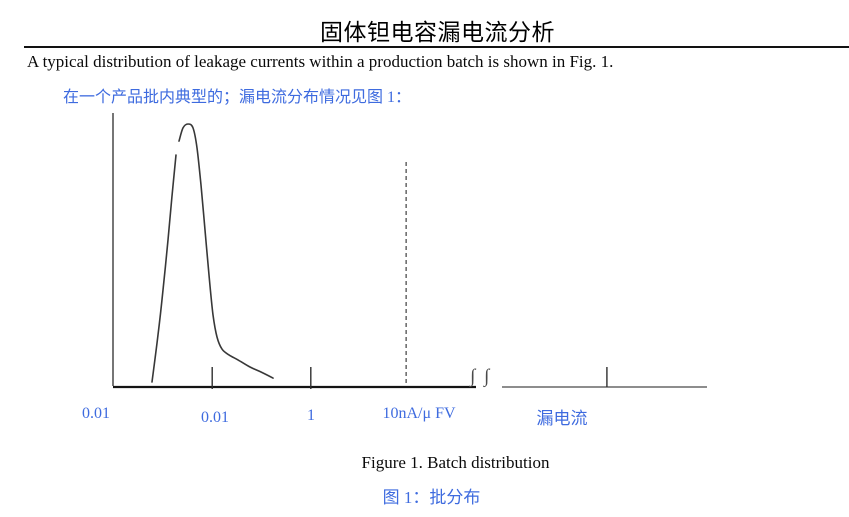 This screenshot has width=849, height=517. What do you see at coordinates (437, 32) in the screenshot?
I see `page-title: 固体钽电容漏电流分析` at bounding box center [437, 32].